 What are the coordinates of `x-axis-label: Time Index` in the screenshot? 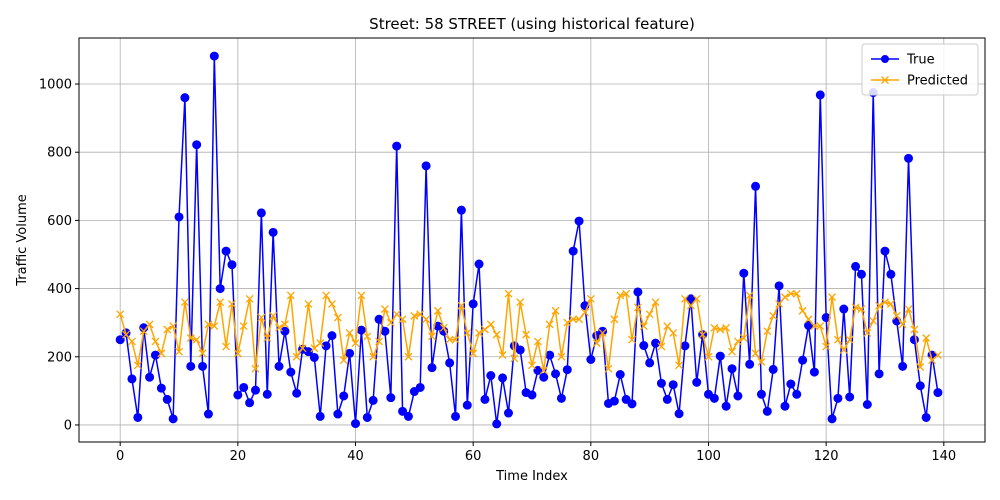 It's located at (531, 476).